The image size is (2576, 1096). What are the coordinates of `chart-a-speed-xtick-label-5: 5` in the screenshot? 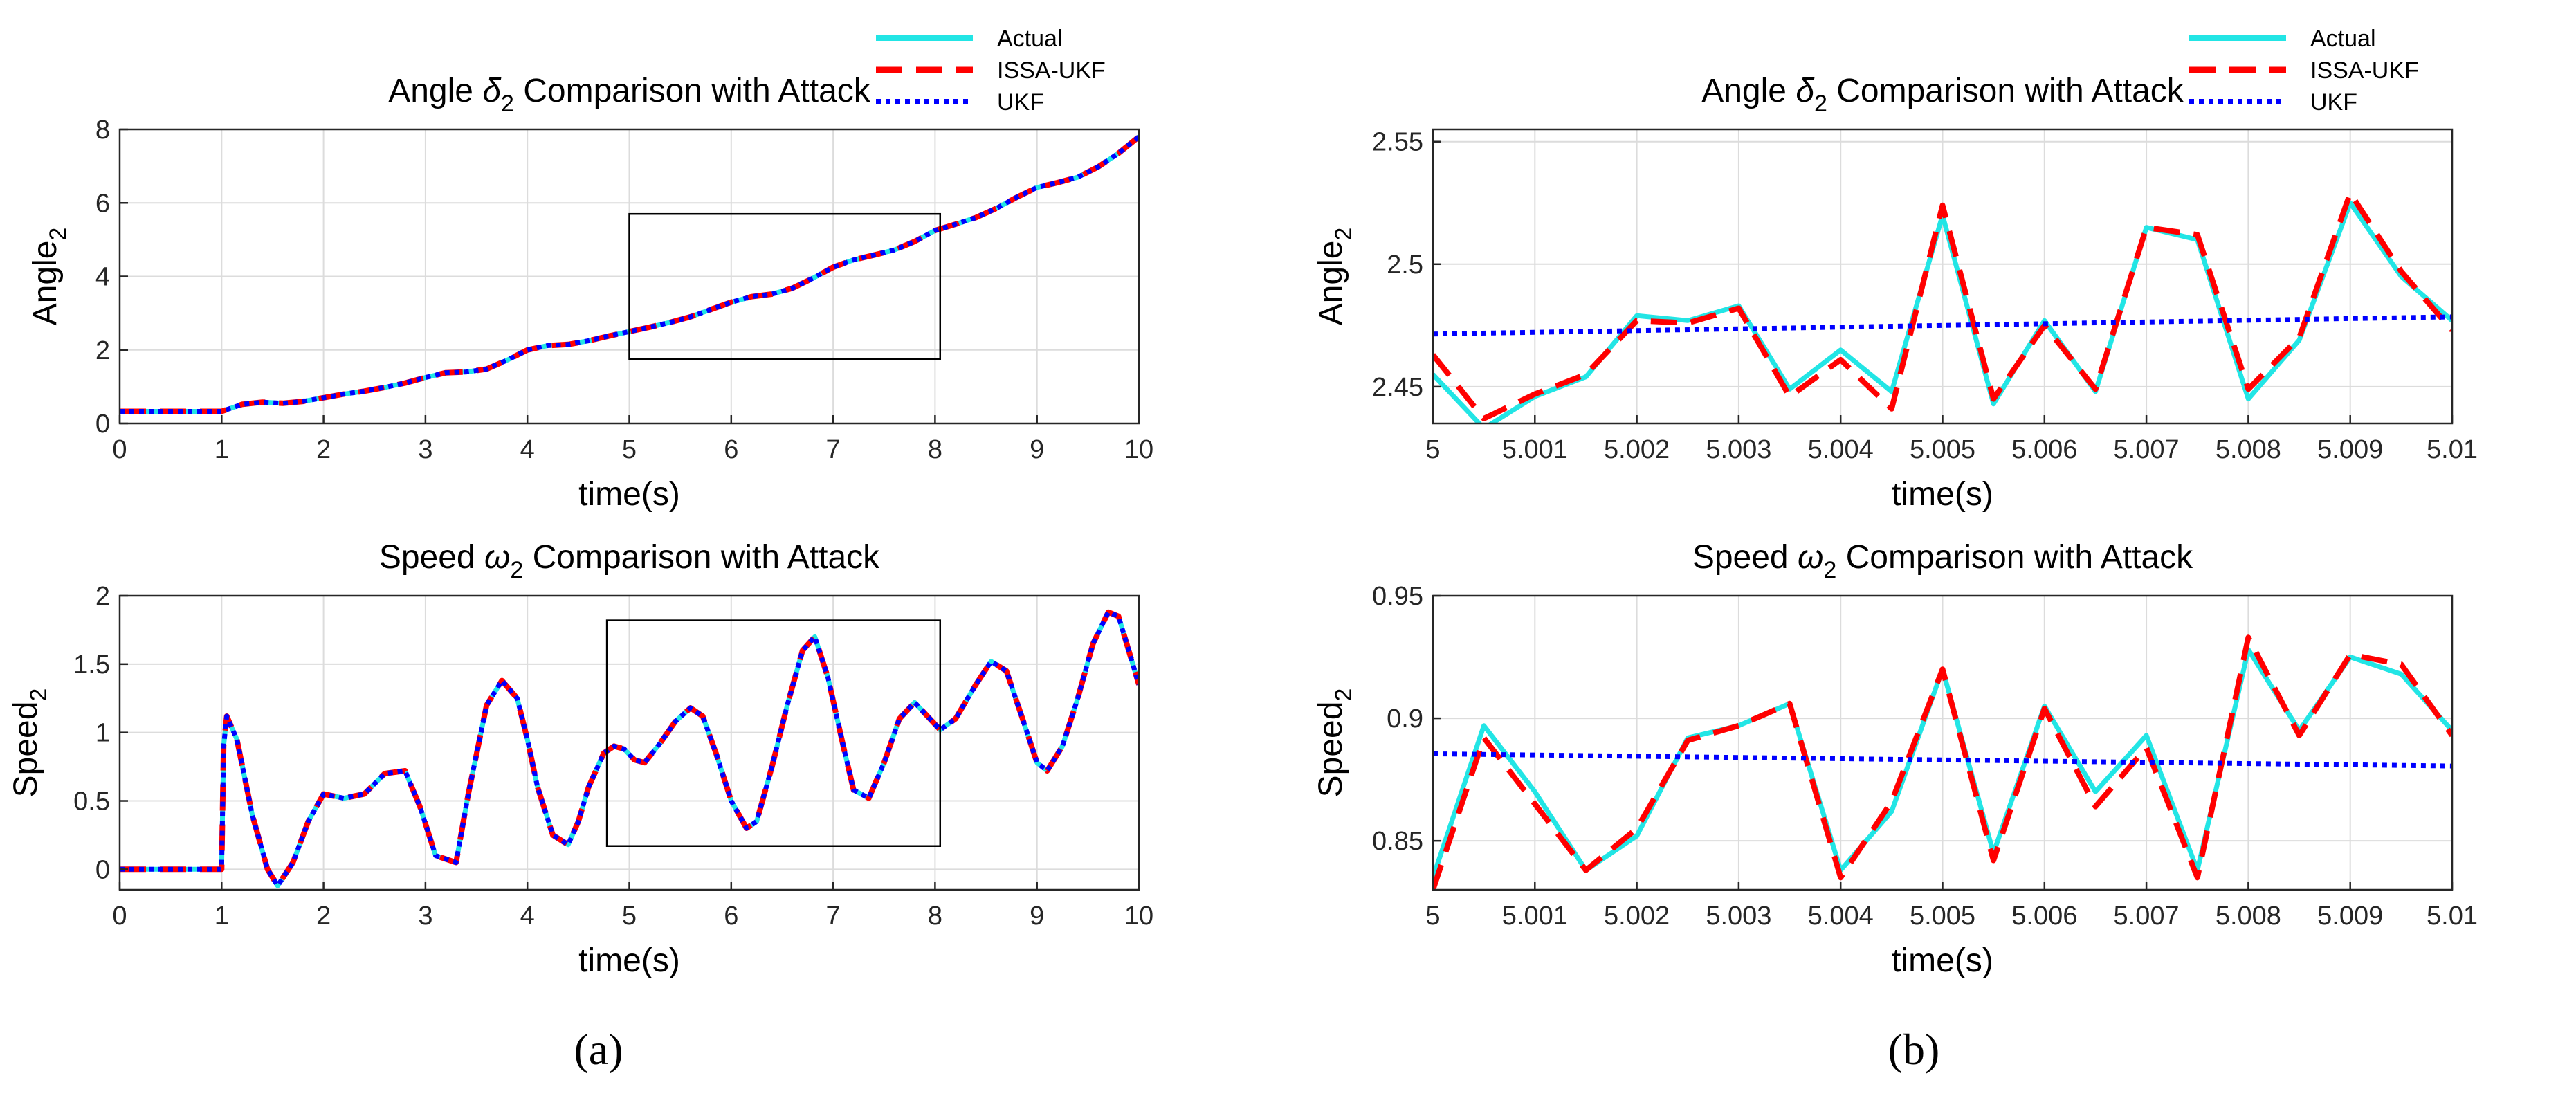 It's located at (629, 916).